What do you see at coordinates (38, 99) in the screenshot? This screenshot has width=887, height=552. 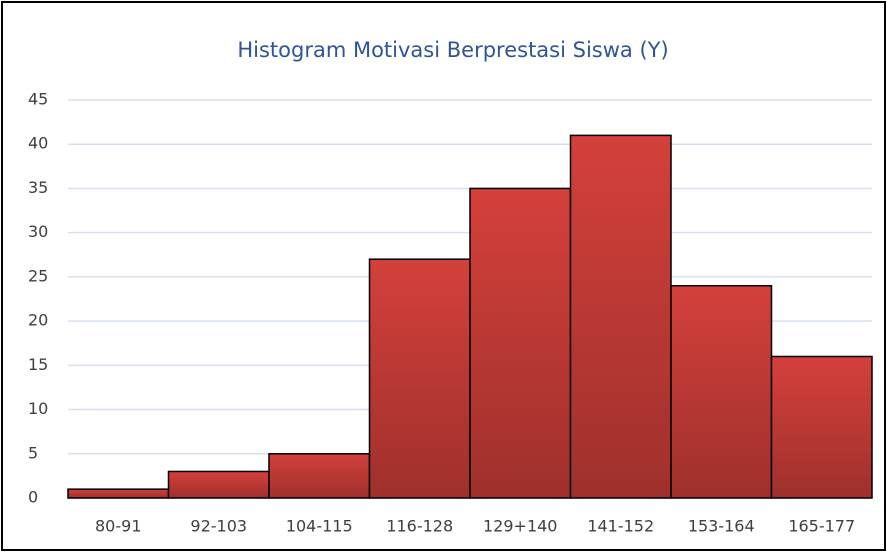 I see `y-tick-label: 45` at bounding box center [38, 99].